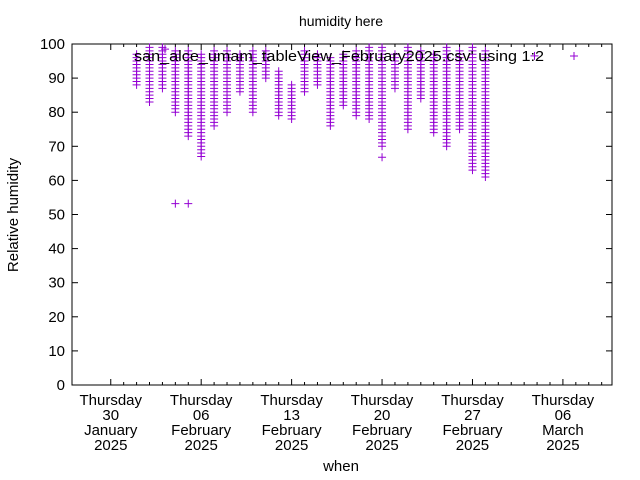 The image size is (640, 480). What do you see at coordinates (341, 21) in the screenshot?
I see `chart-title: humidity here` at bounding box center [341, 21].